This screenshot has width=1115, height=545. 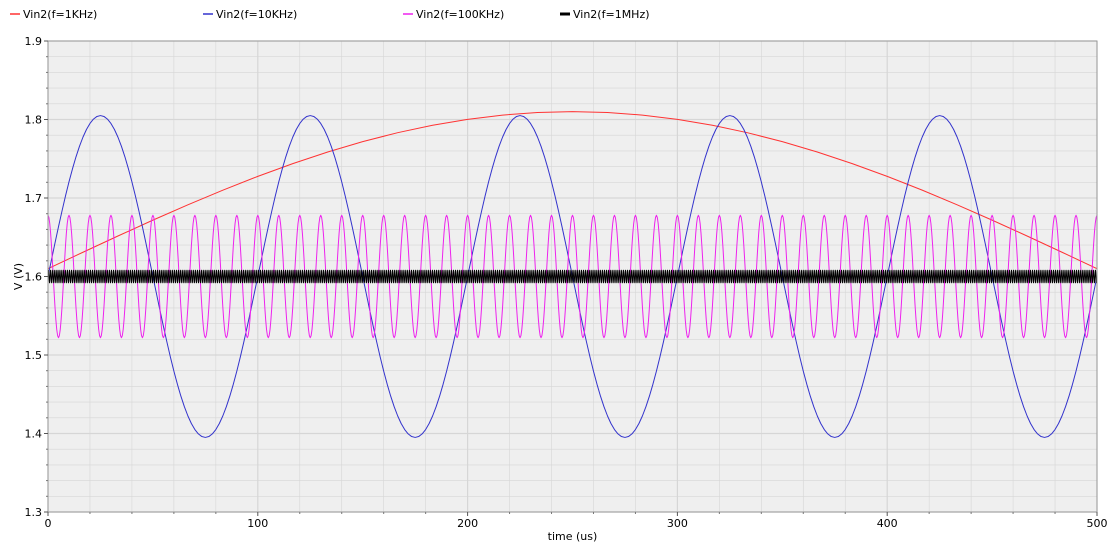 I want to click on x-tick-label: 500, so click(x=1097, y=523).